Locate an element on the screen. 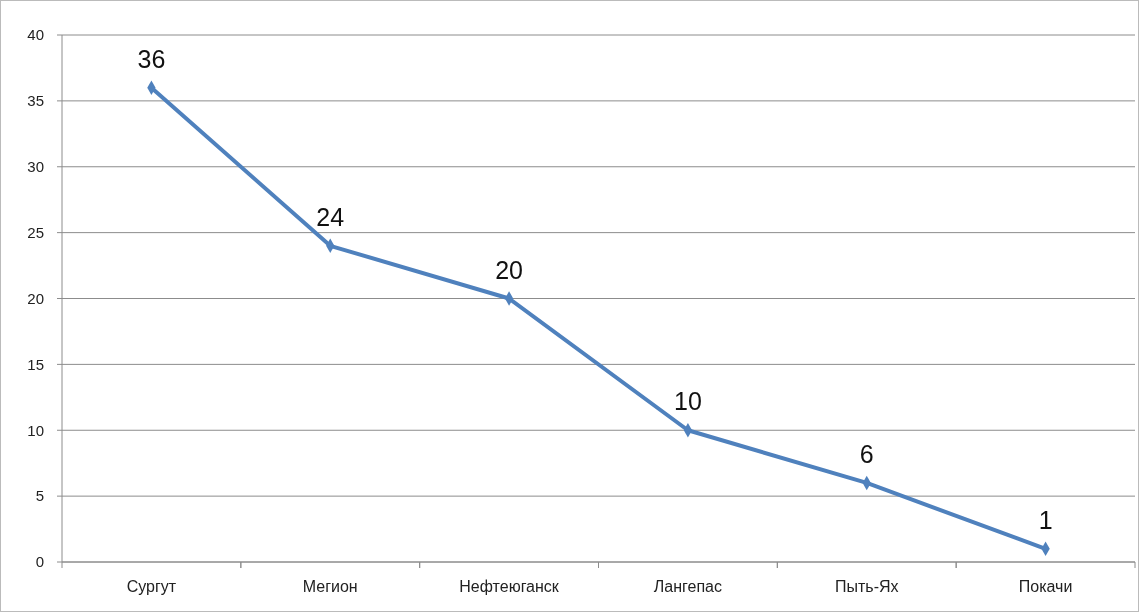  y-tick-label: 10 is located at coordinates (35, 430).